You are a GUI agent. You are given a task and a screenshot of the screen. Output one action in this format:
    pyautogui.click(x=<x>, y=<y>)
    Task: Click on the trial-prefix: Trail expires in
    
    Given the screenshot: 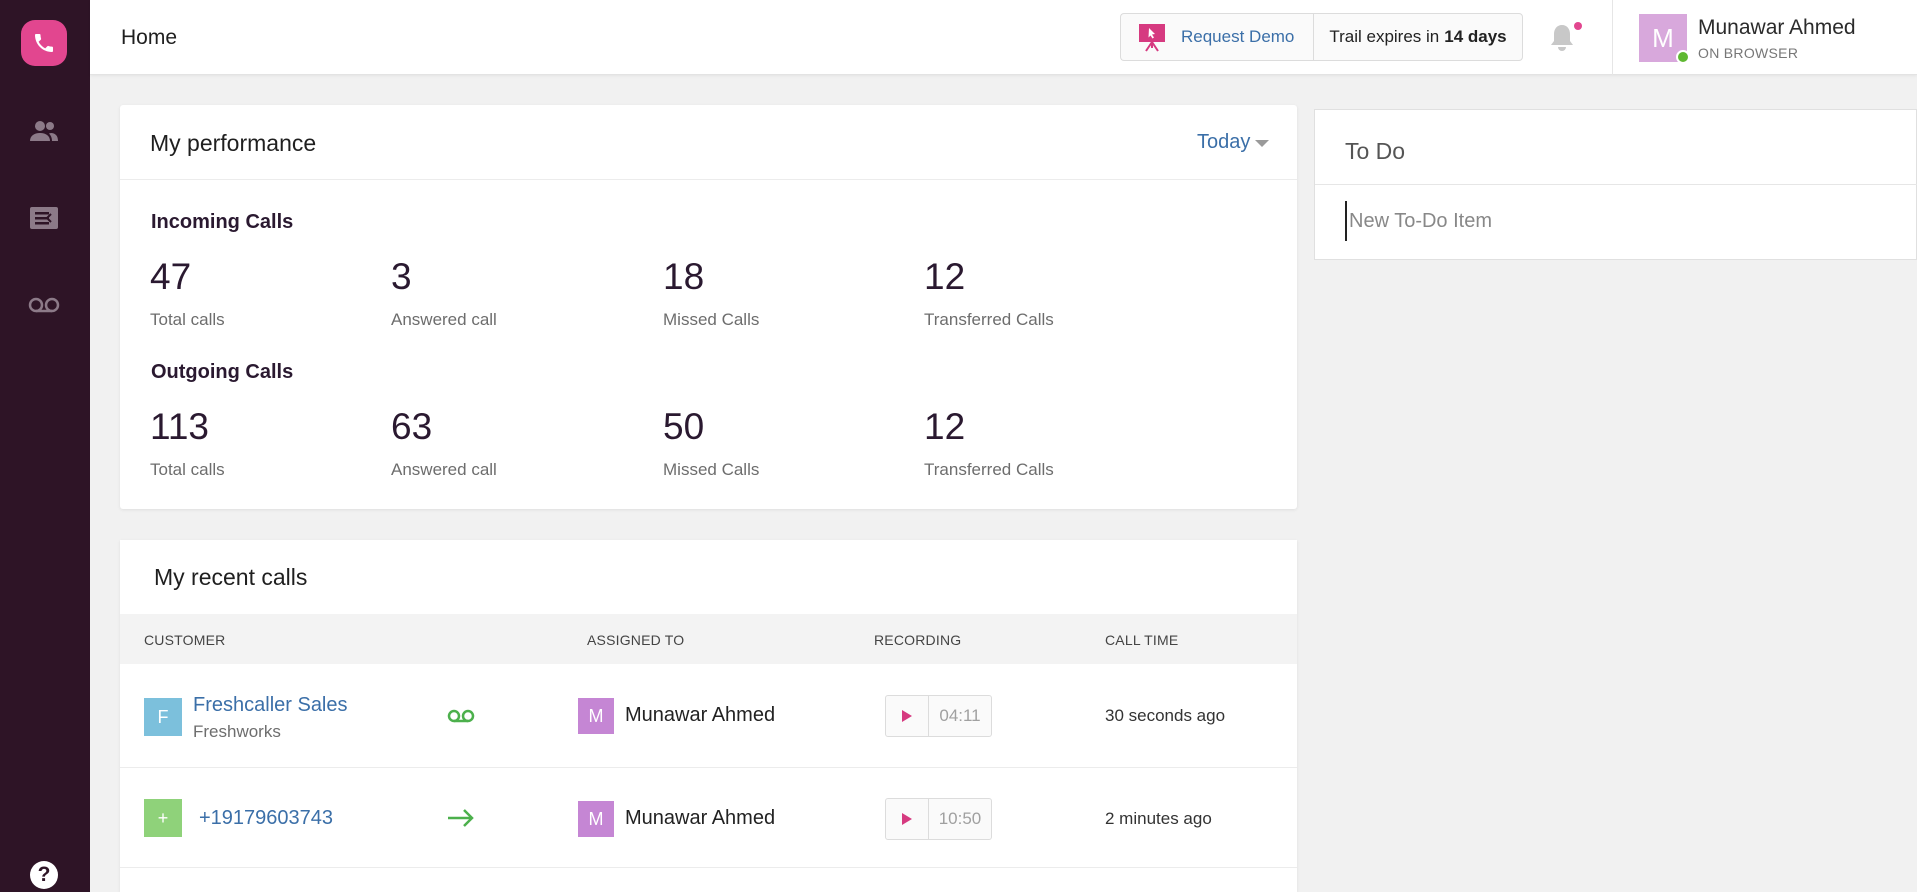 What is the action you would take?
    pyautogui.click(x=1384, y=36)
    